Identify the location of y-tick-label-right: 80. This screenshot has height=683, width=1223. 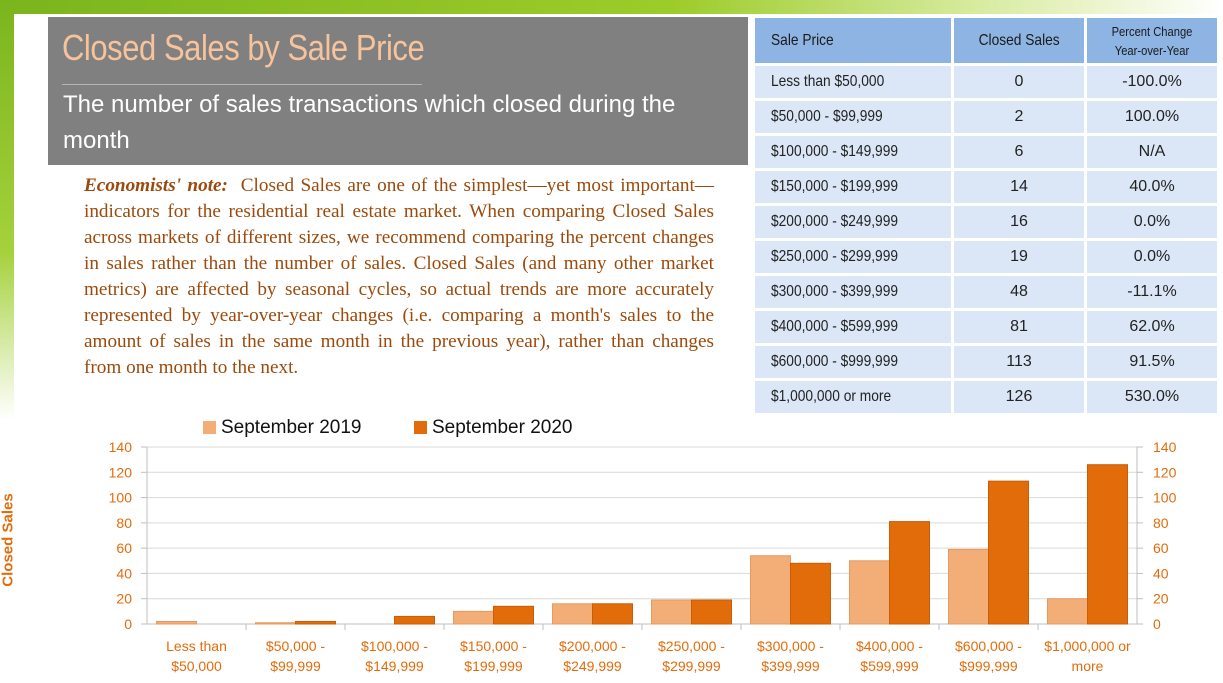
(1161, 523).